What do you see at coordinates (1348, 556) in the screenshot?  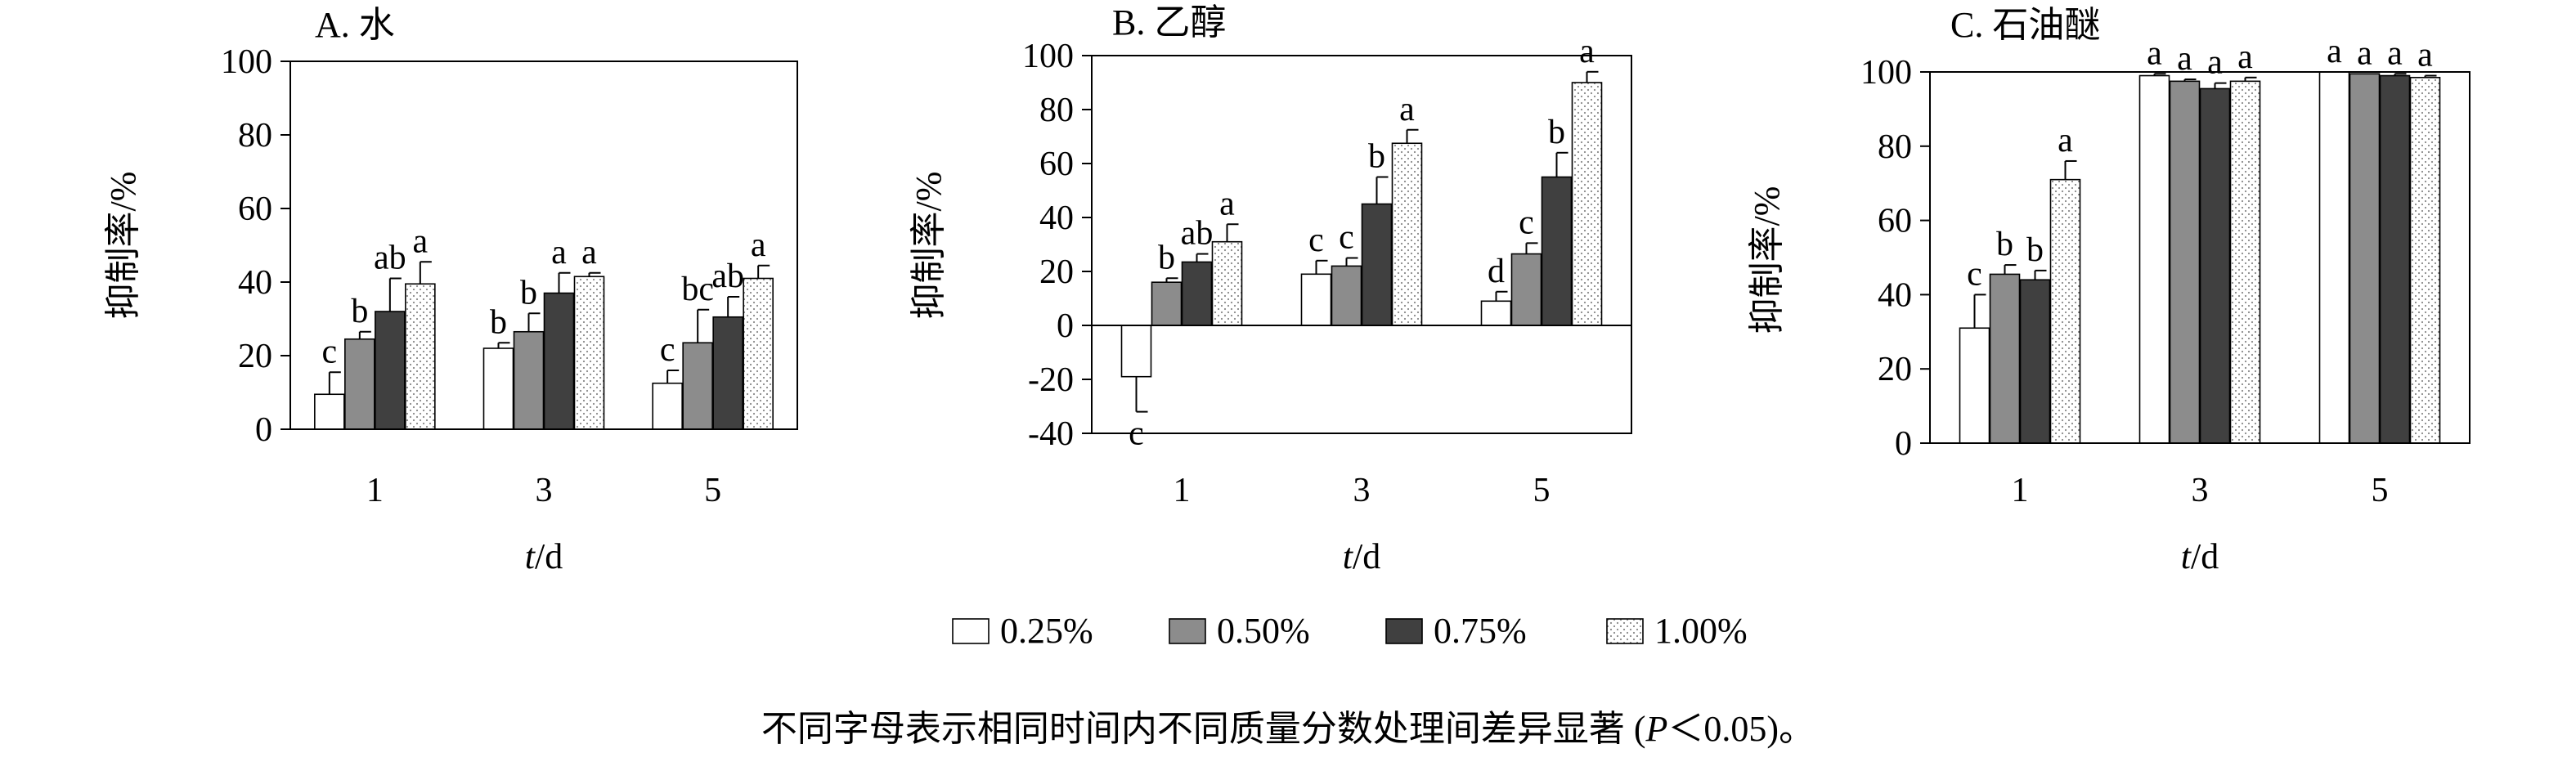 I see `x-axis-label-var: t` at bounding box center [1348, 556].